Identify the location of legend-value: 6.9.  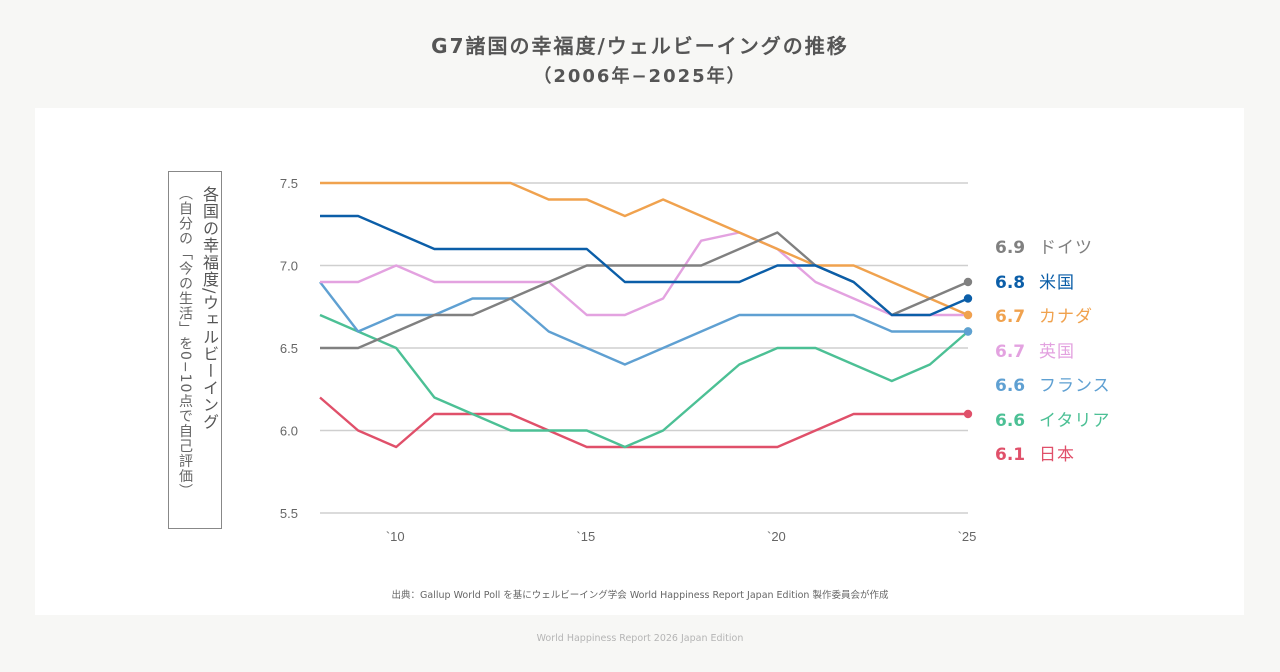
(1010, 248).